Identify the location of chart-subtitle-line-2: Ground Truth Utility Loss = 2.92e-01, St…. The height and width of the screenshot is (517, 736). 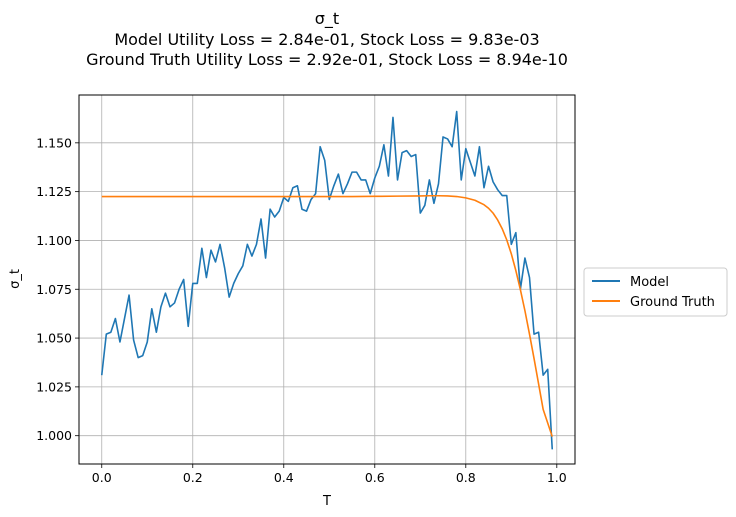
(327, 59).